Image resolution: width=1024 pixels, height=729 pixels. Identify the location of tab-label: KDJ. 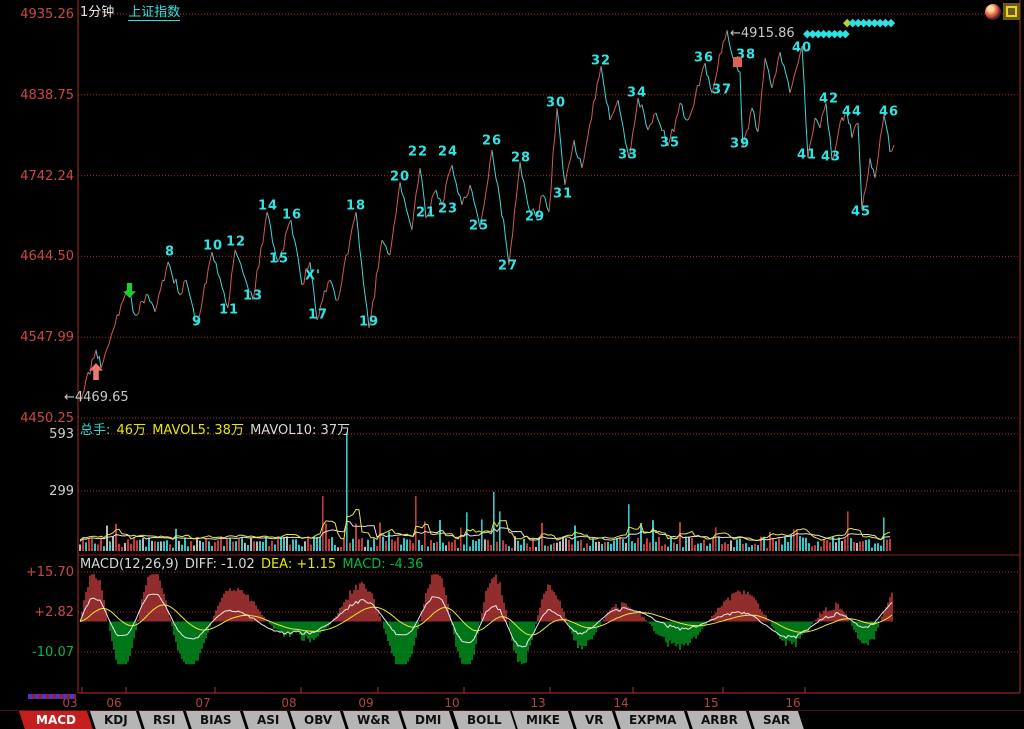
(116, 720).